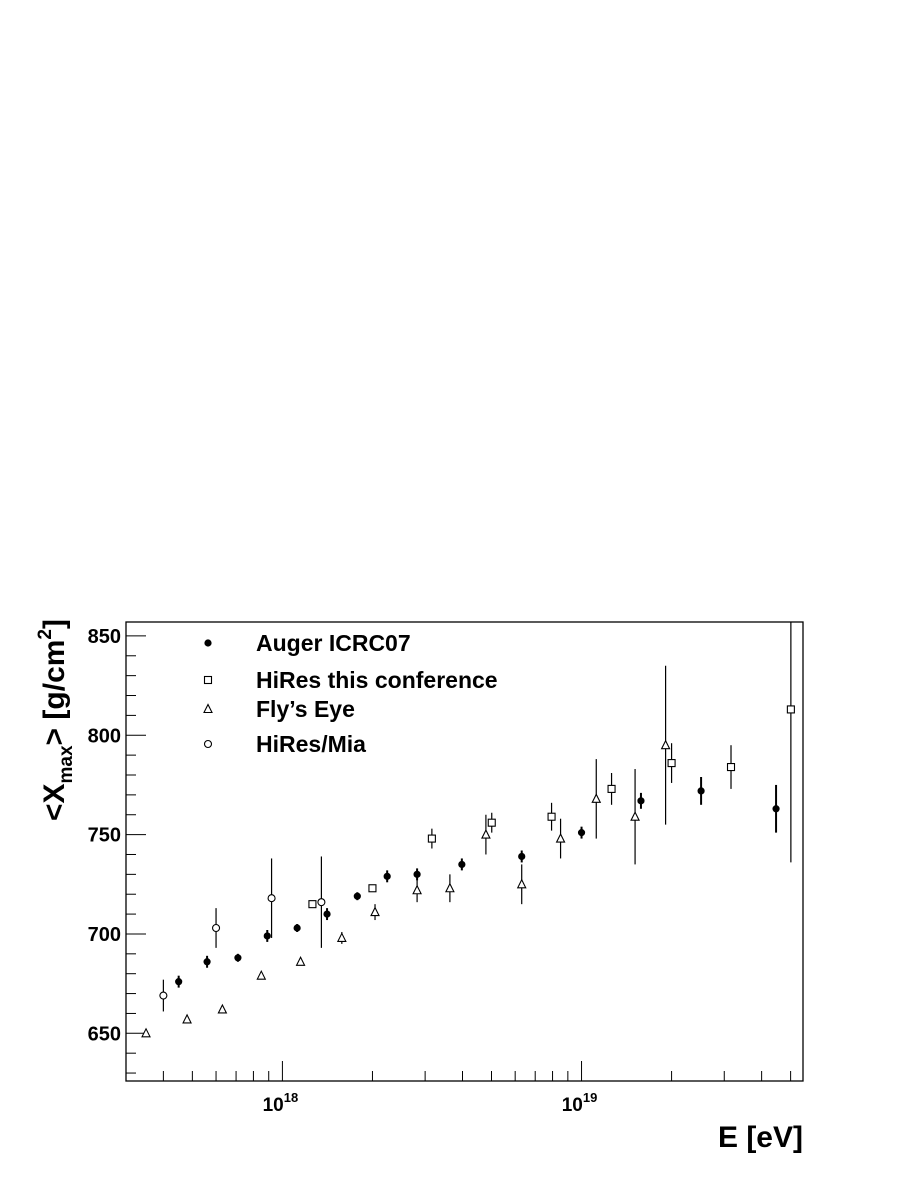 The image size is (913, 1182). I want to click on legend-marker-hires-mia, so click(208, 744).